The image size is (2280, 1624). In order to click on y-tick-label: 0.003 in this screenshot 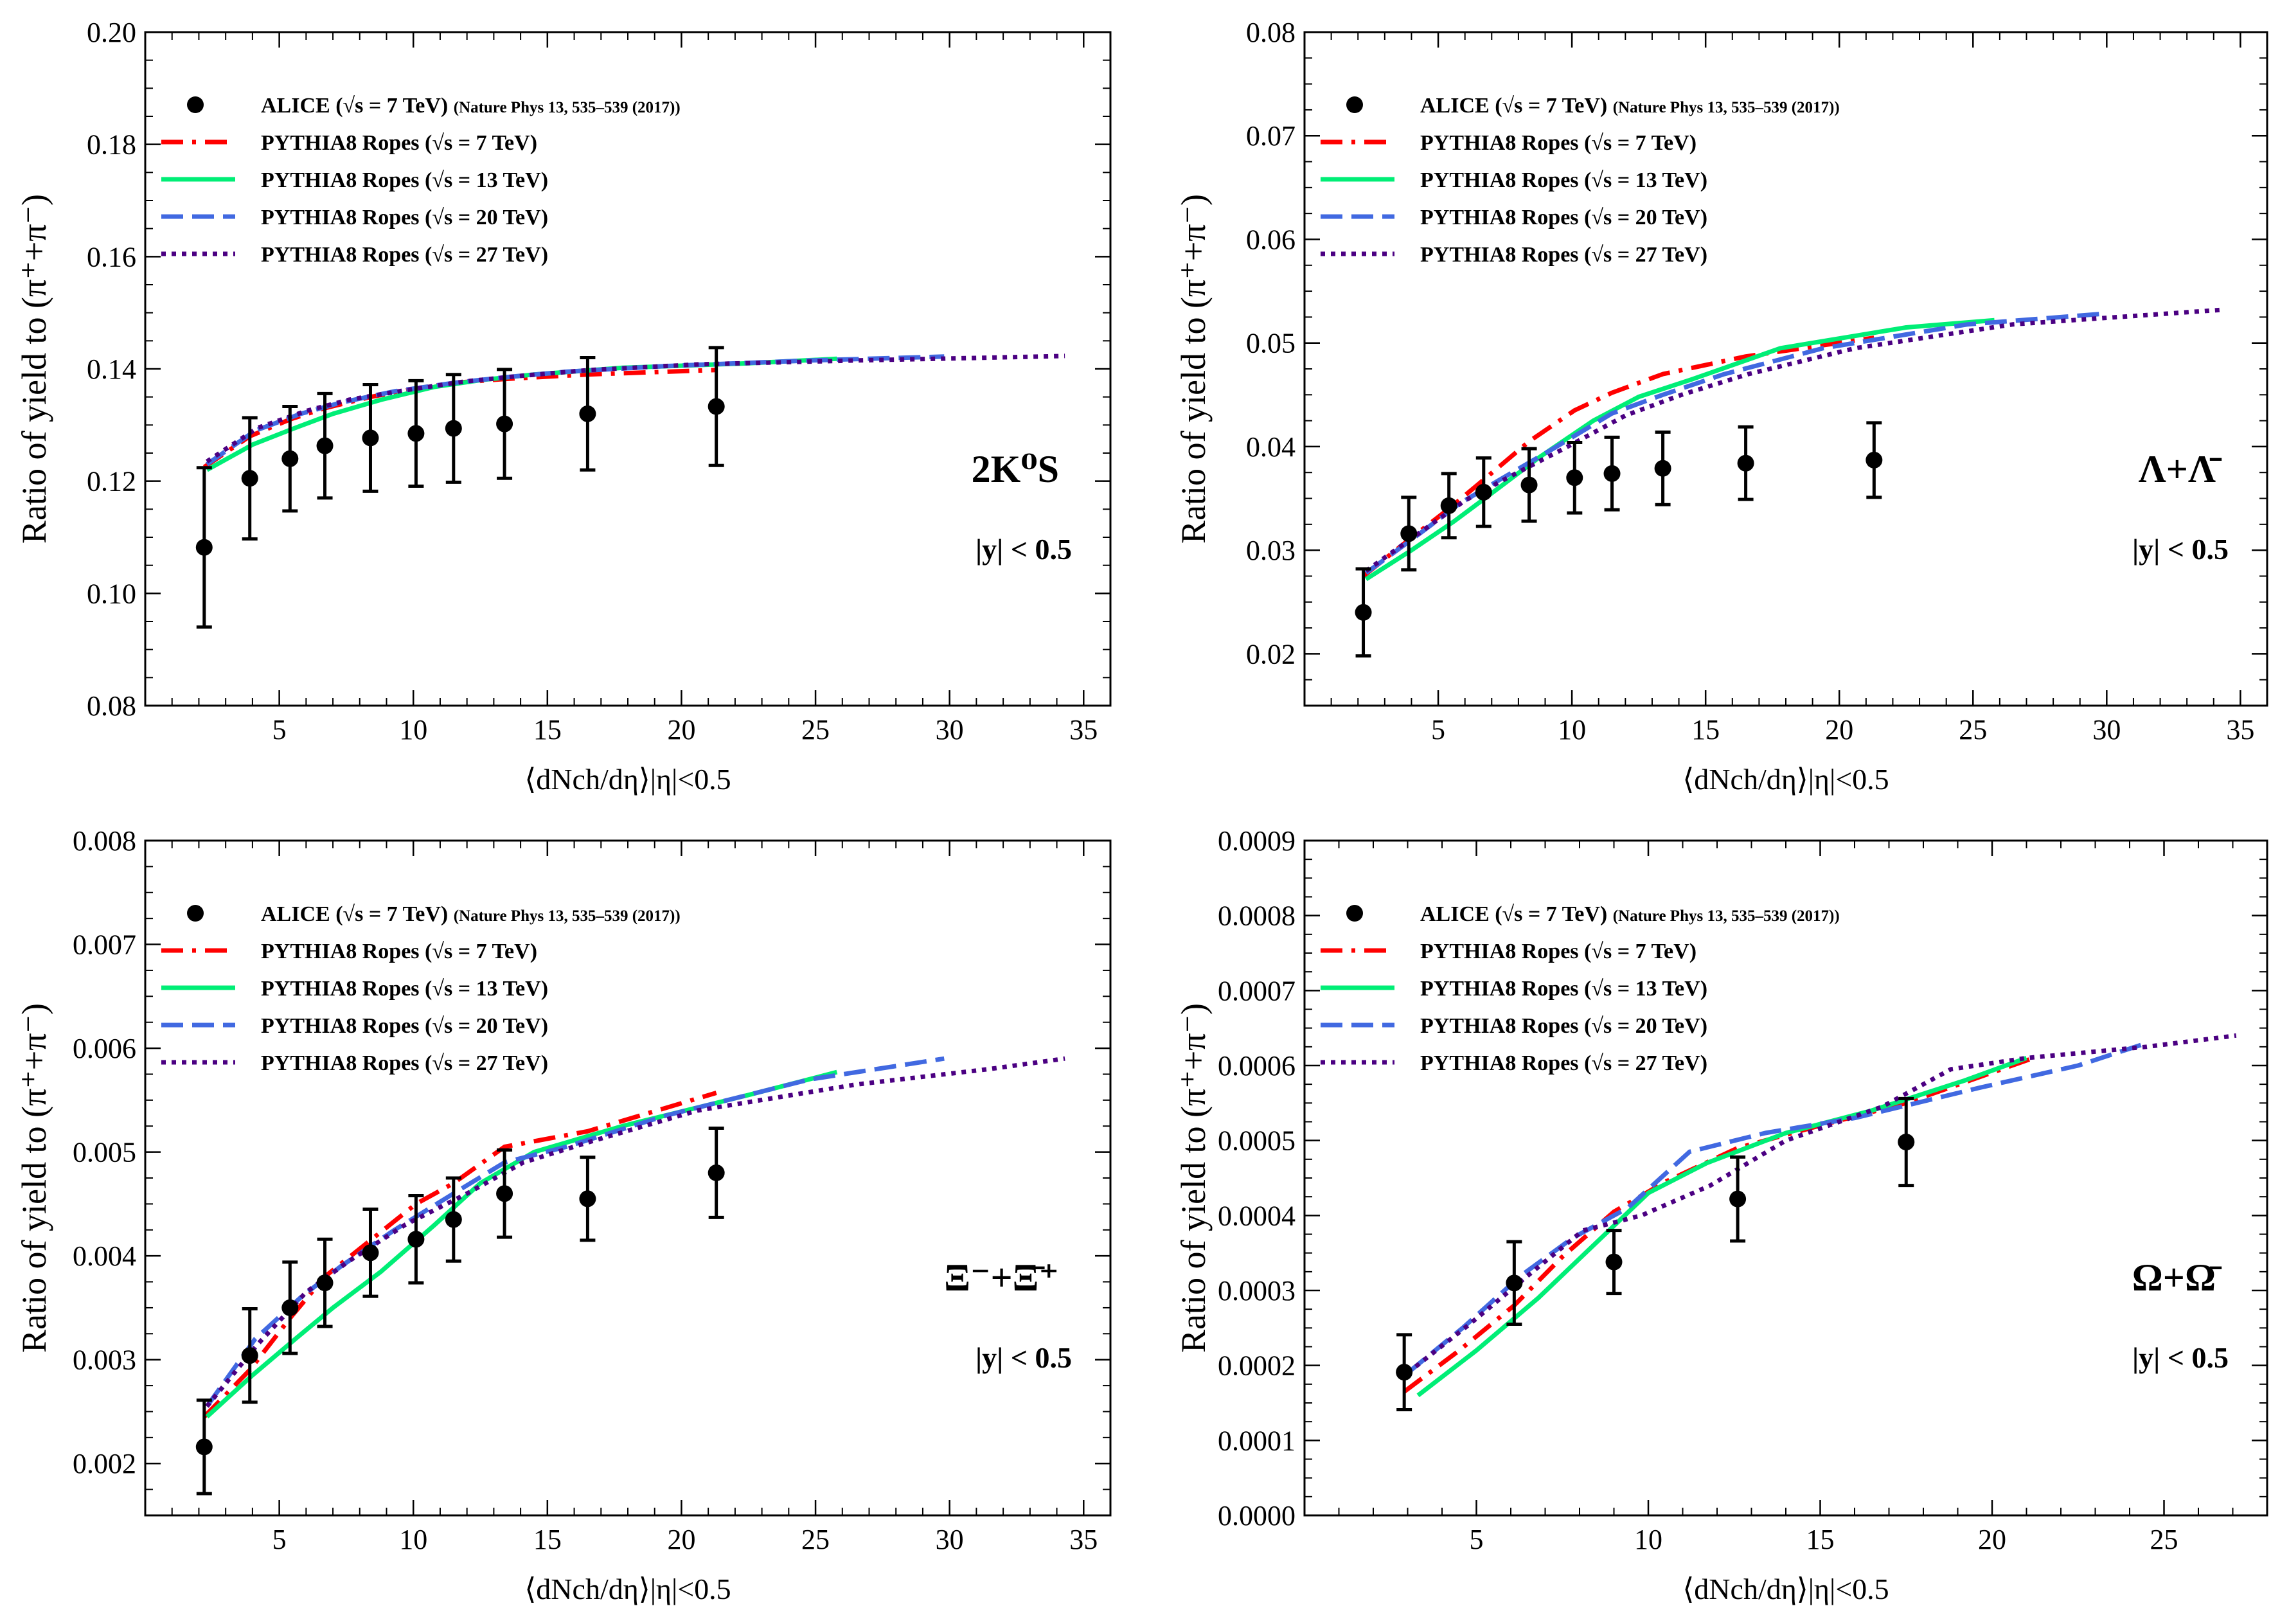, I will do `click(104, 1360)`.